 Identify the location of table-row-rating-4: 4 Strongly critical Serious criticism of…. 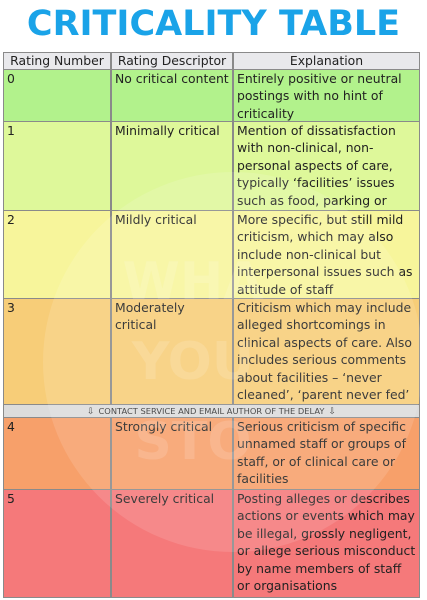
(211, 453).